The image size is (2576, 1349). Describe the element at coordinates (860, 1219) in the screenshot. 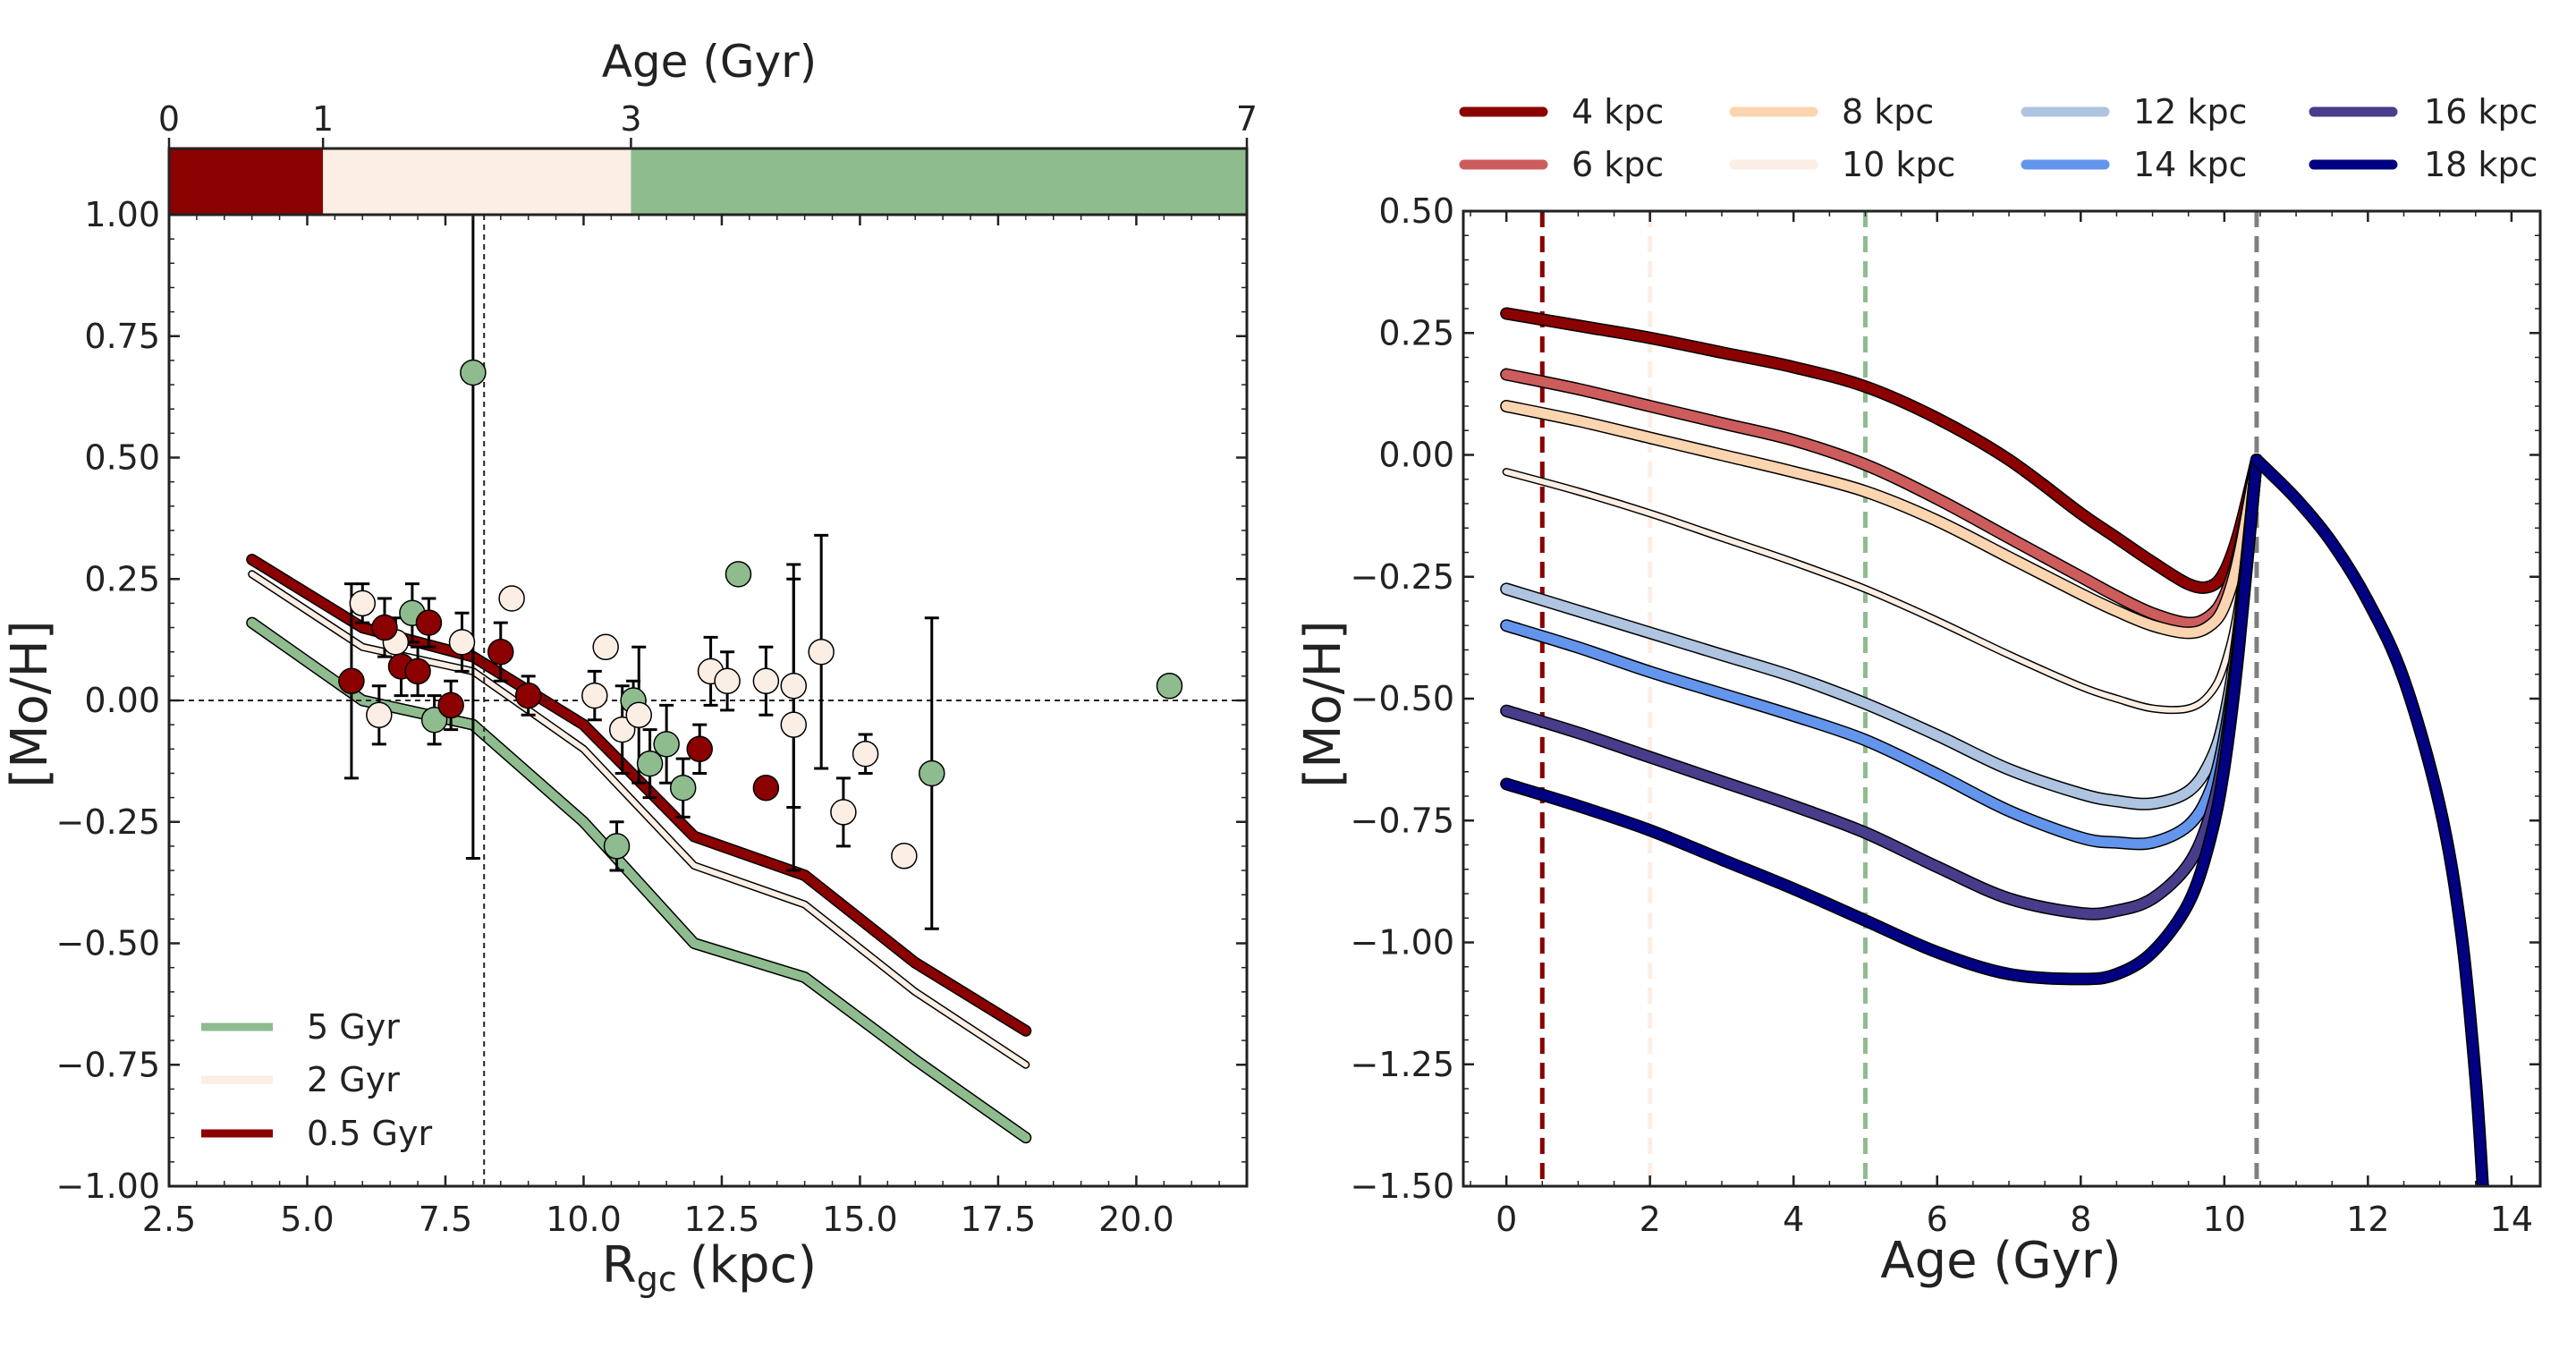

I see `x-tick-label: 15.0` at that location.